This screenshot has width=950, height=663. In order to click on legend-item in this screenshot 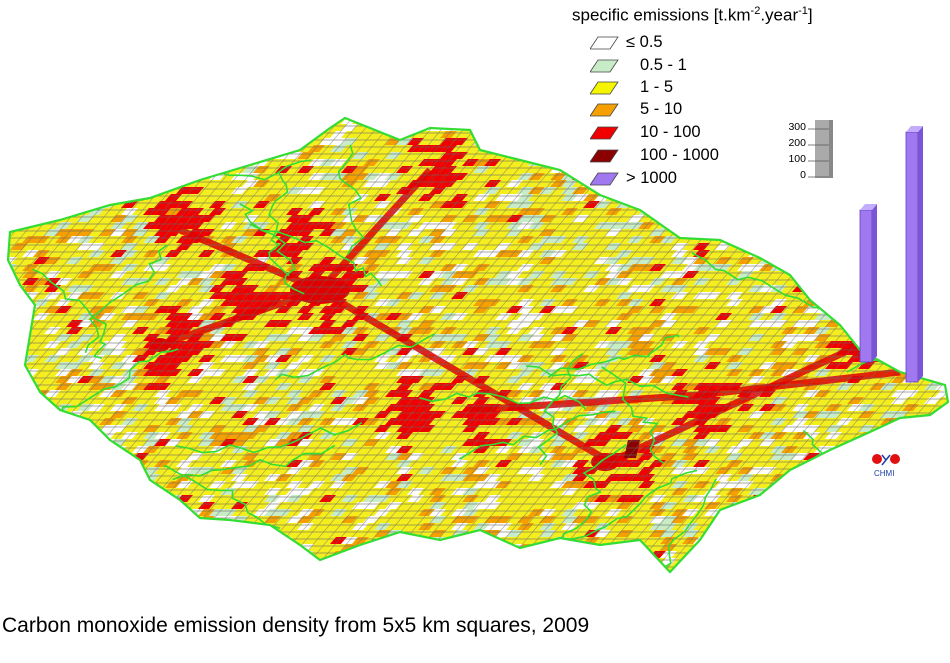, I will do `click(605, 133)`.